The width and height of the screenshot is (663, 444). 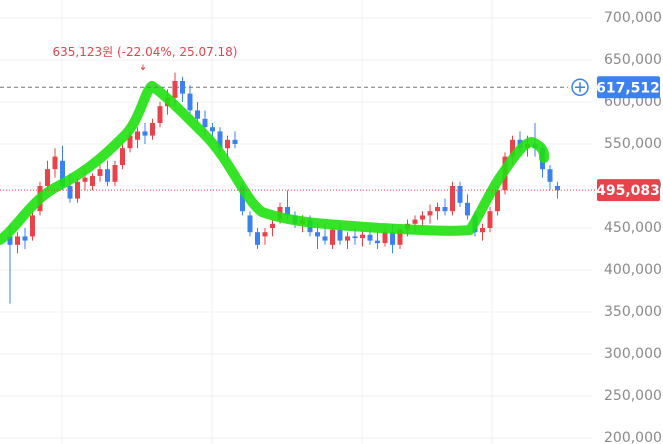 What do you see at coordinates (633, 18) in the screenshot?
I see `y-tick-label: 700,000` at bounding box center [633, 18].